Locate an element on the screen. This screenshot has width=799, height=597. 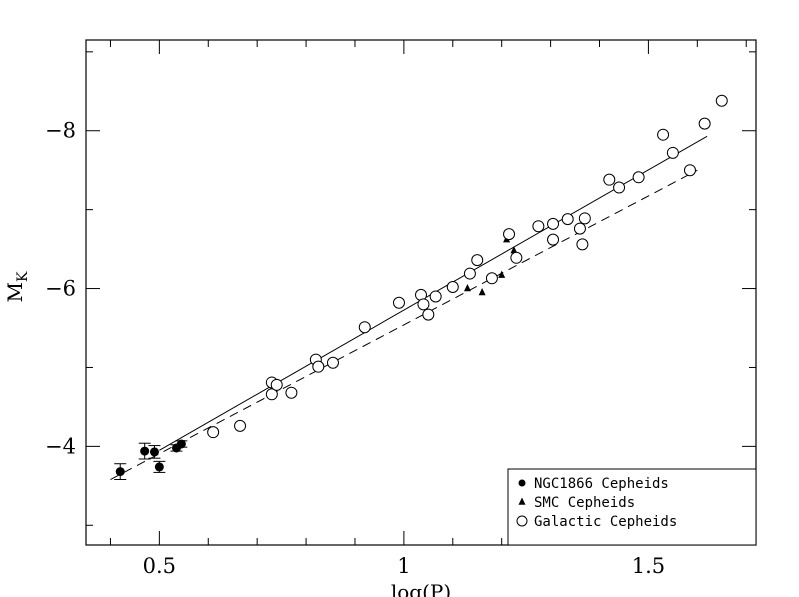
y-axis-title: MK is located at coordinates (17, 286).